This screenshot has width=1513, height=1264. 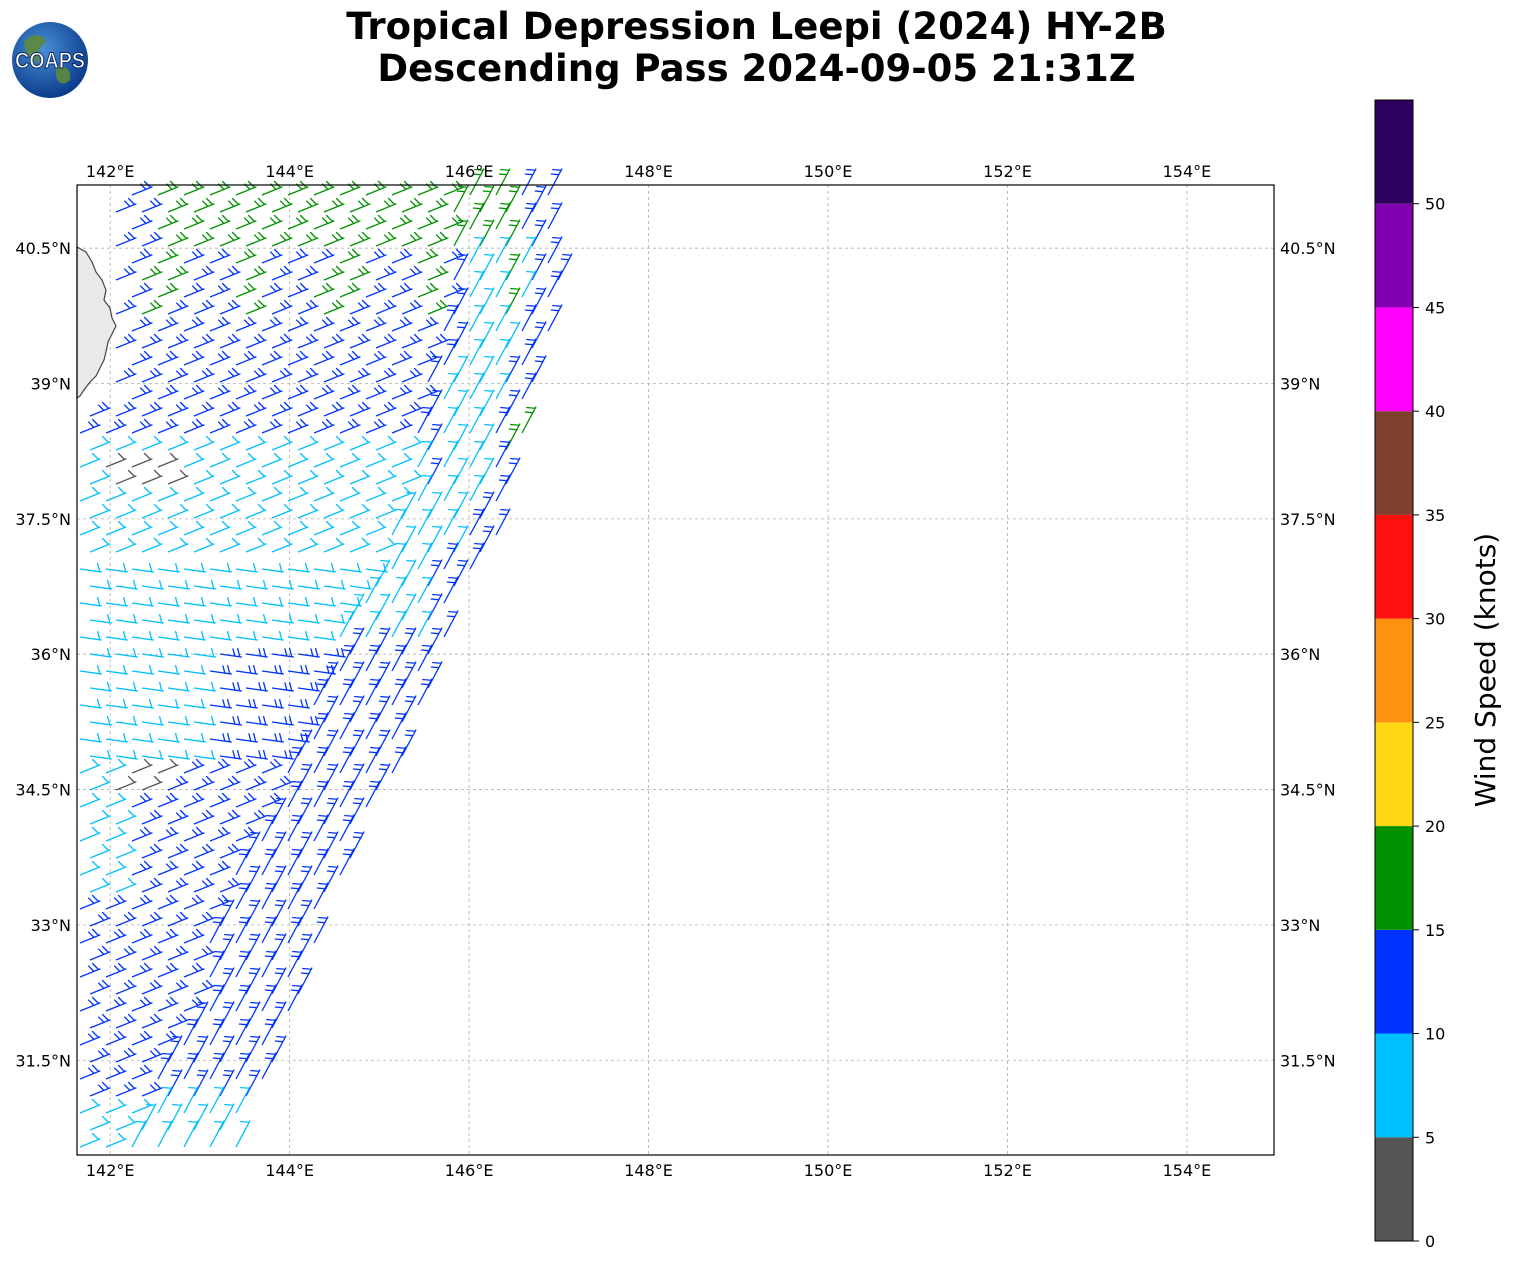 I want to click on colorbar-tick-label: 15, so click(x=1435, y=930).